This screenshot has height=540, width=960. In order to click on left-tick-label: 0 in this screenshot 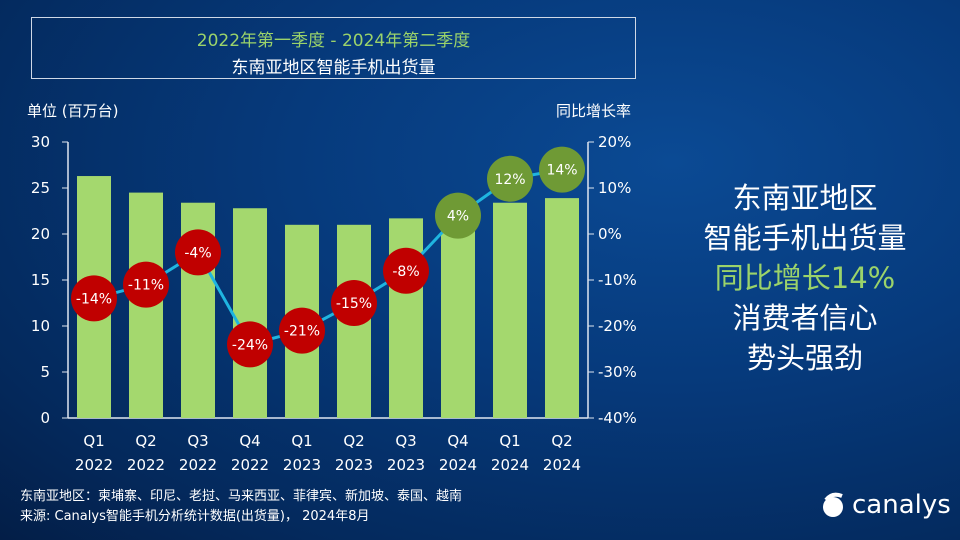, I will do `click(45, 418)`.